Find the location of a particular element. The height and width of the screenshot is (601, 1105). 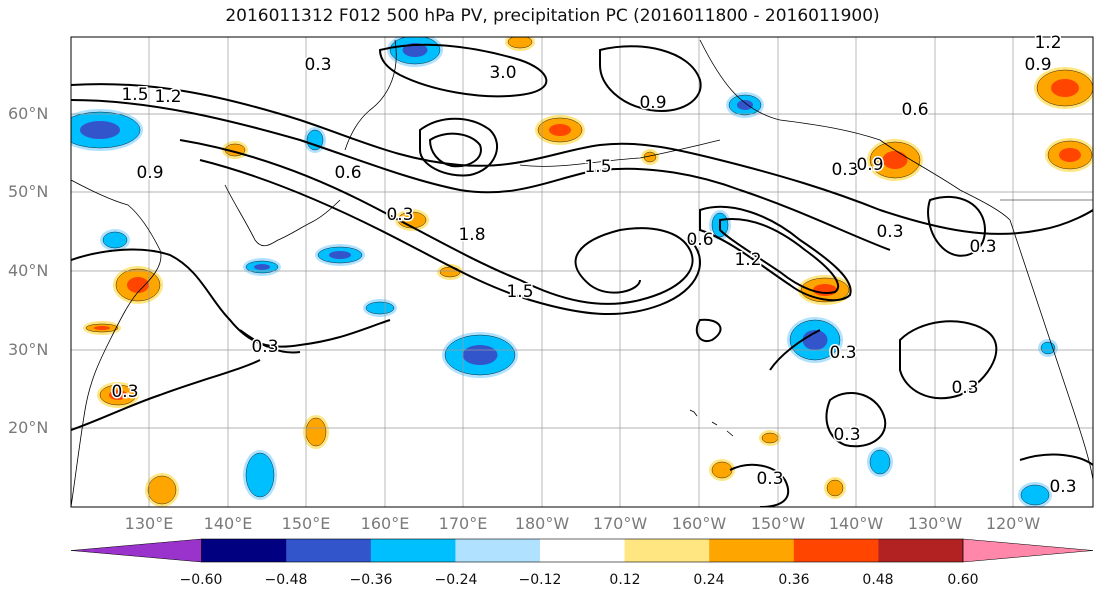

coast-asia is located at coordinates (116, 343).